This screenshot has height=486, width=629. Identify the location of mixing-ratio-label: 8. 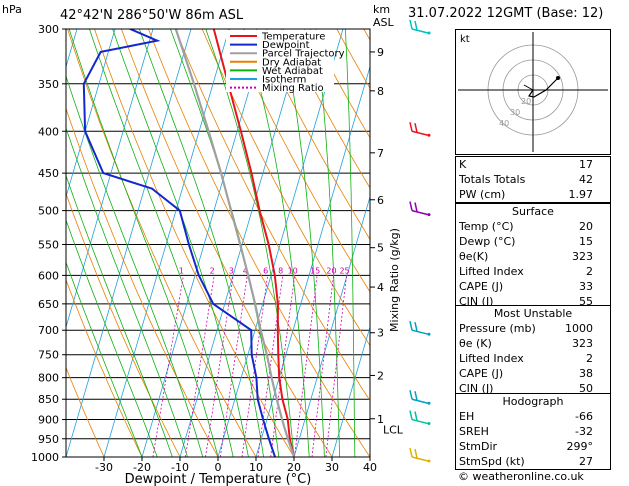
(280, 270).